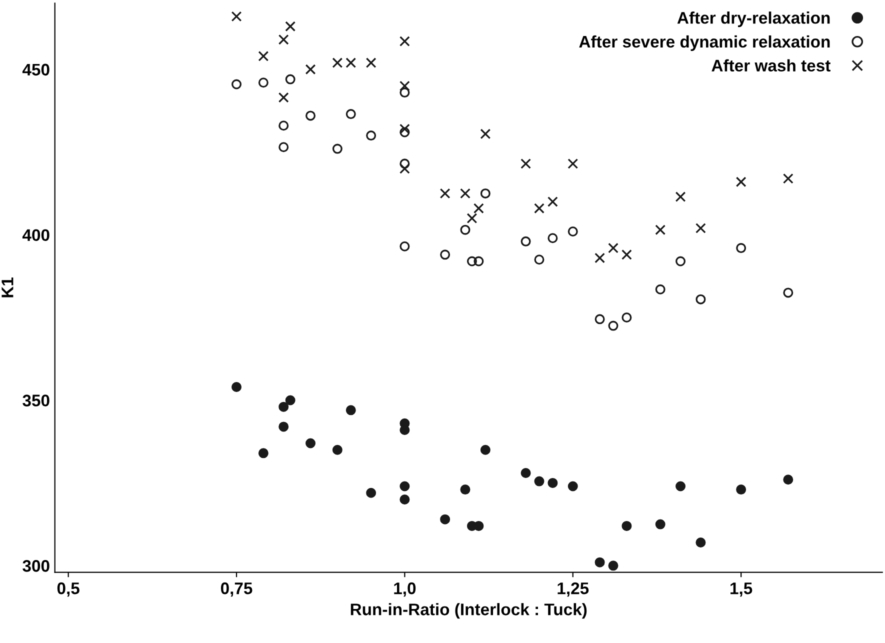  Describe the element at coordinates (741, 589) in the screenshot. I see `x-tick-label: 1,5` at that location.